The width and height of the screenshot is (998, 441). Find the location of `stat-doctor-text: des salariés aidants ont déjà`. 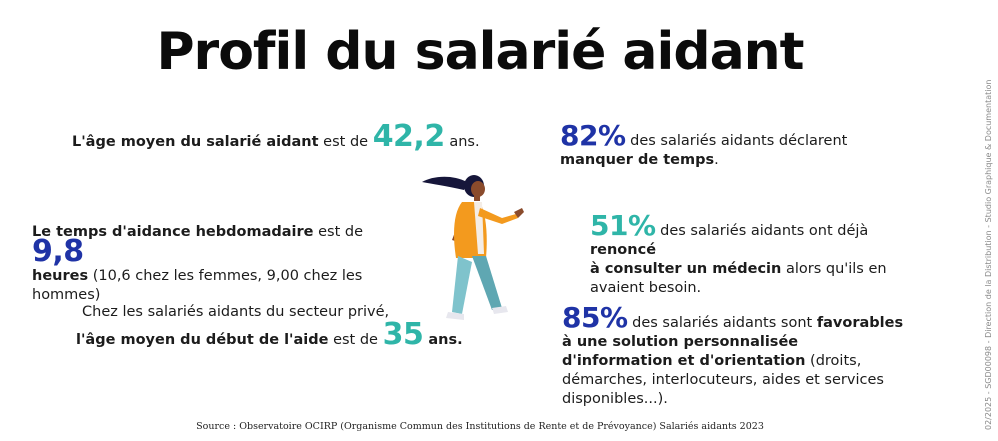

stat-doctor-text: des salariés aidants ont déjà is located at coordinates (762, 231).